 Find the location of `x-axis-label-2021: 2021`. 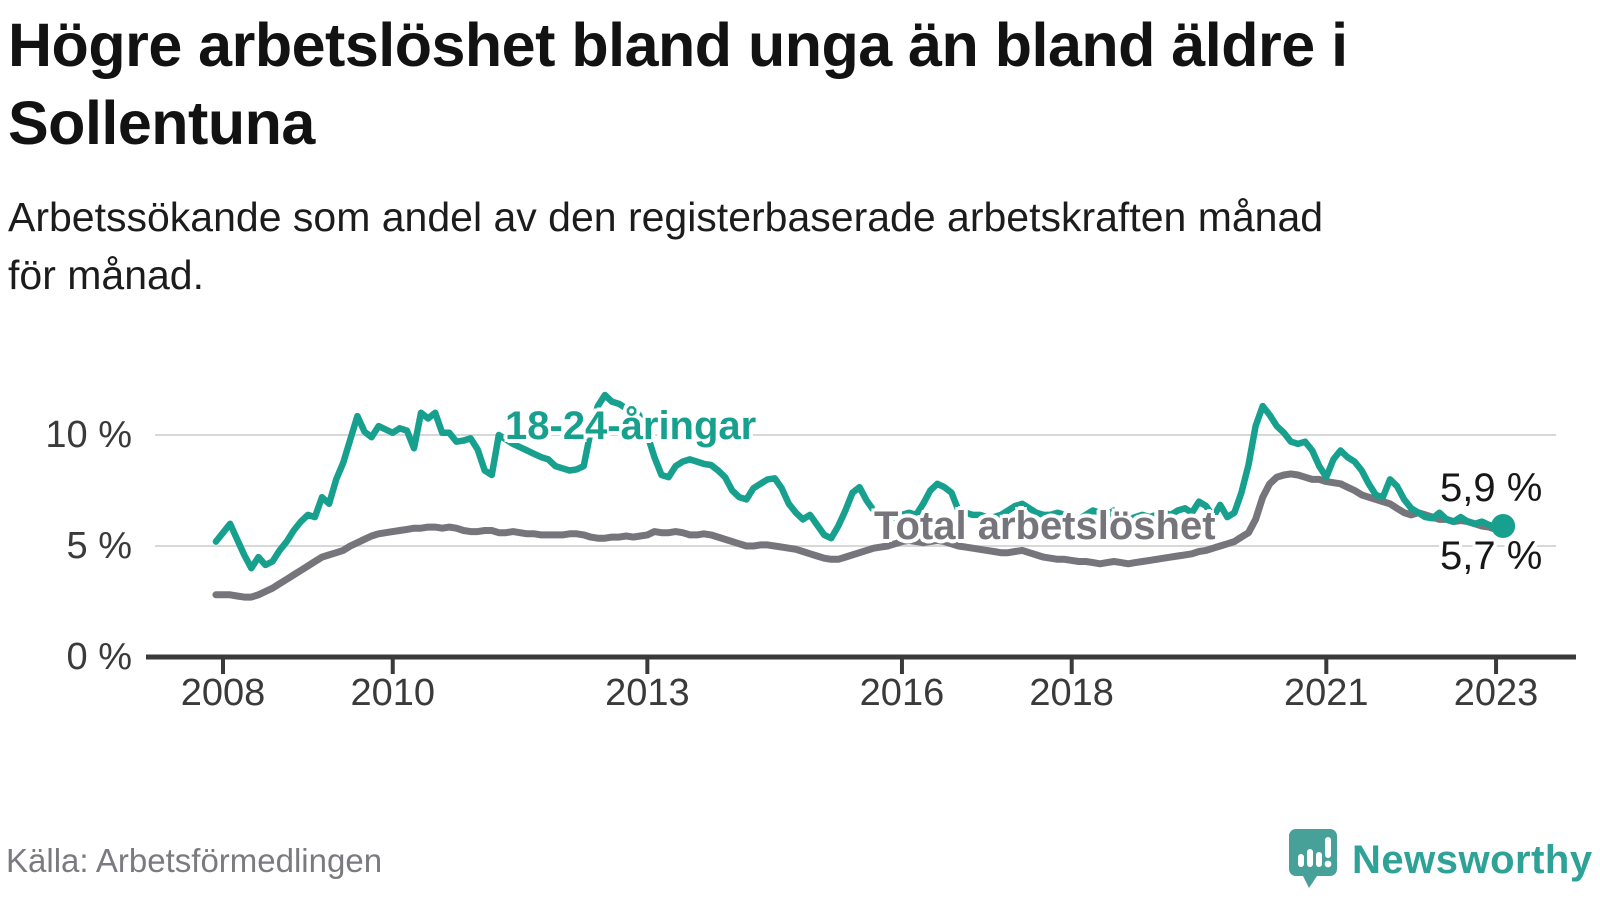

x-axis-label-2021: 2021 is located at coordinates (1326, 693).